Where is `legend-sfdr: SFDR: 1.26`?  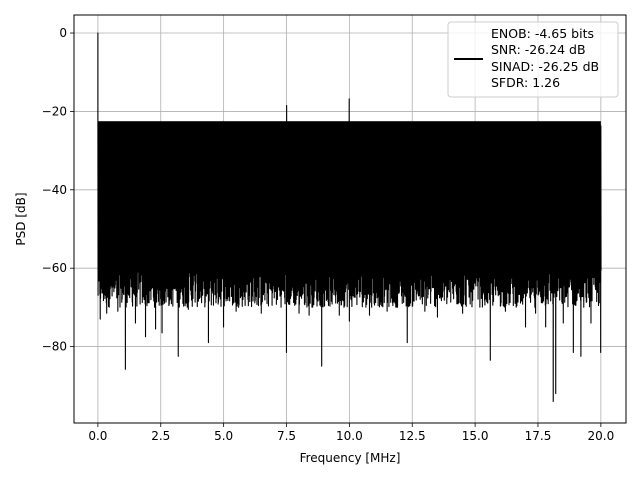
legend-sfdr: SFDR: 1.26 is located at coordinates (525, 82).